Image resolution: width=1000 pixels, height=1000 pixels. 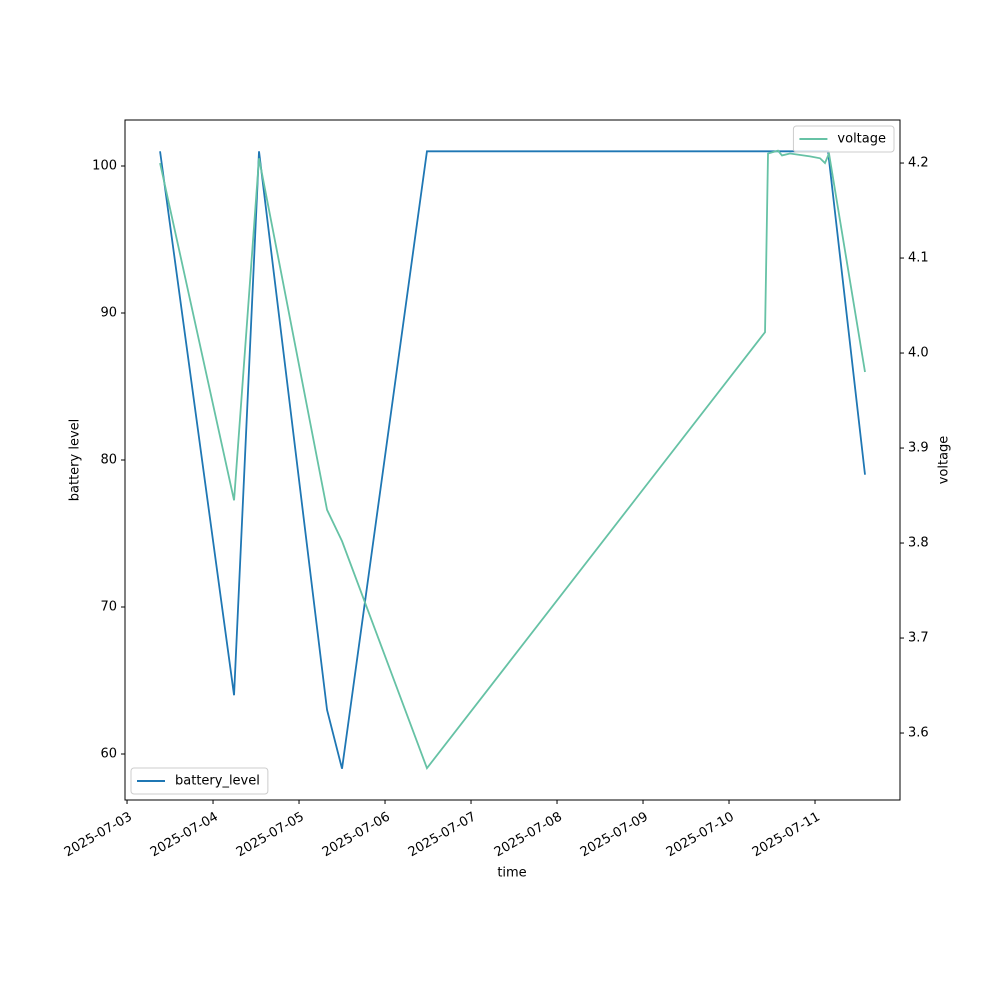 I want to click on y2-tick-label: 3.8, so click(x=918, y=543).